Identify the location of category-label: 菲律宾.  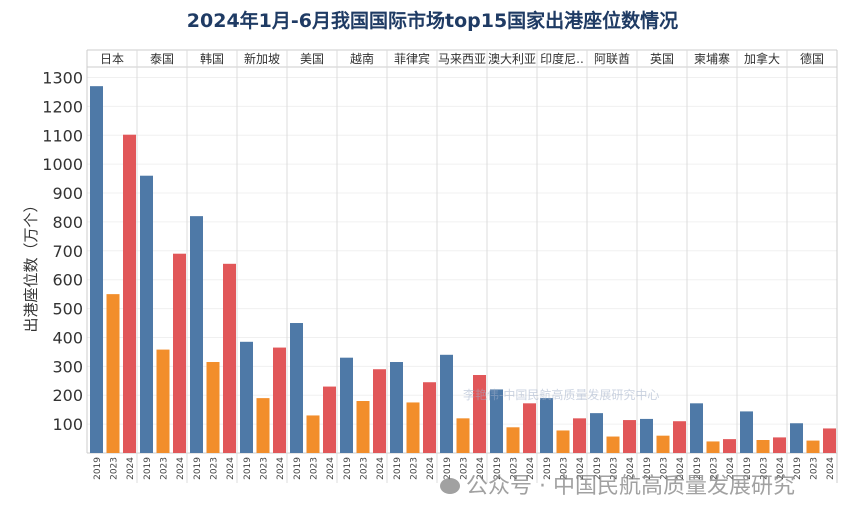
(412, 58).